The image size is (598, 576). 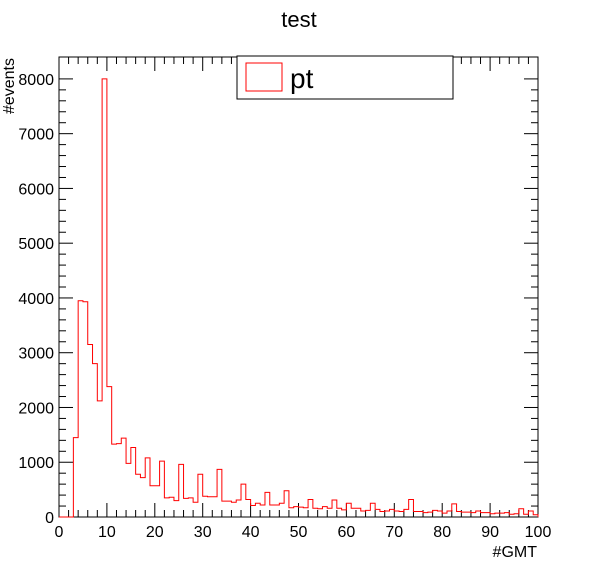 What do you see at coordinates (36, 135) in the screenshot?
I see `y-tick-label: 7000` at bounding box center [36, 135].